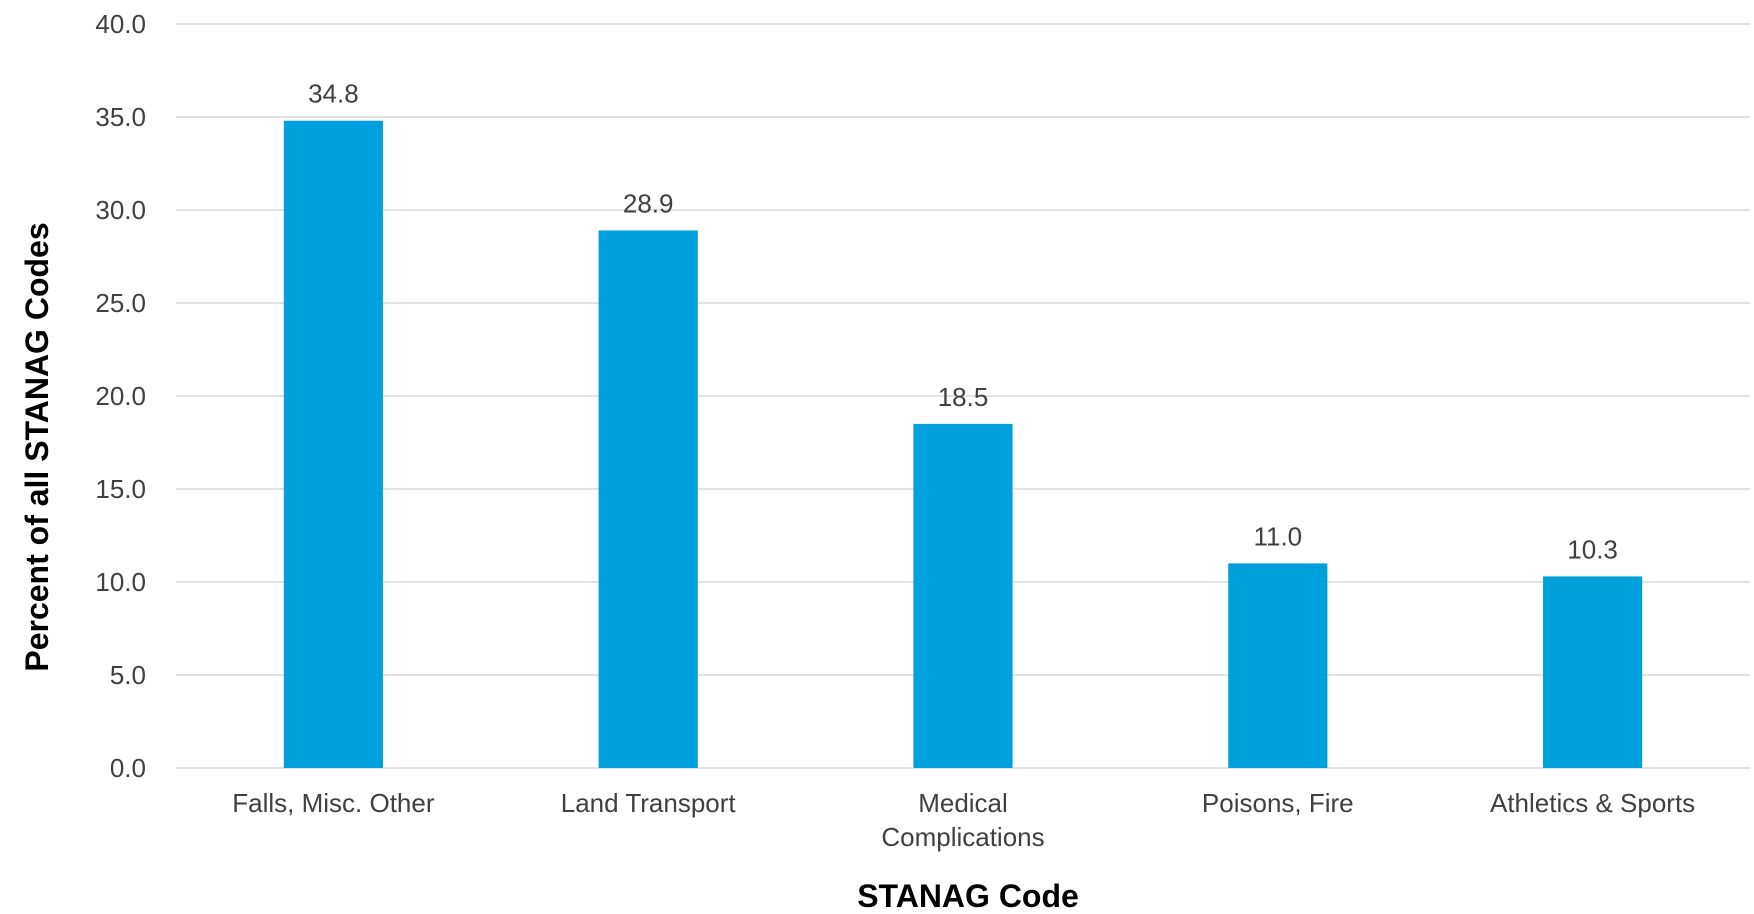 The height and width of the screenshot is (914, 1754). What do you see at coordinates (120, 582) in the screenshot?
I see `y-tick-label: 10.0` at bounding box center [120, 582].